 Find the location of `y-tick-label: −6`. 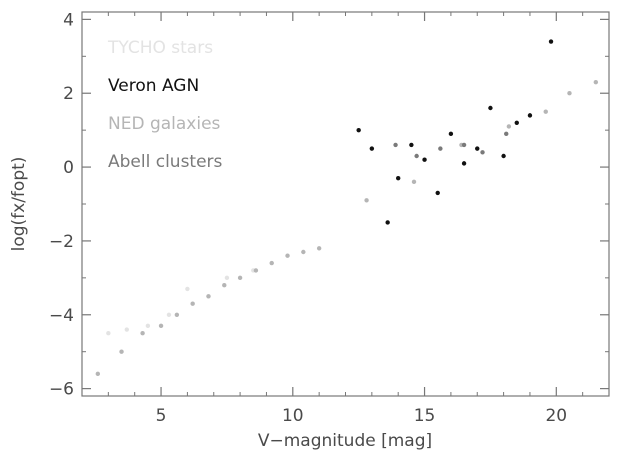

y-tick-label: −6 is located at coordinates (61, 390).